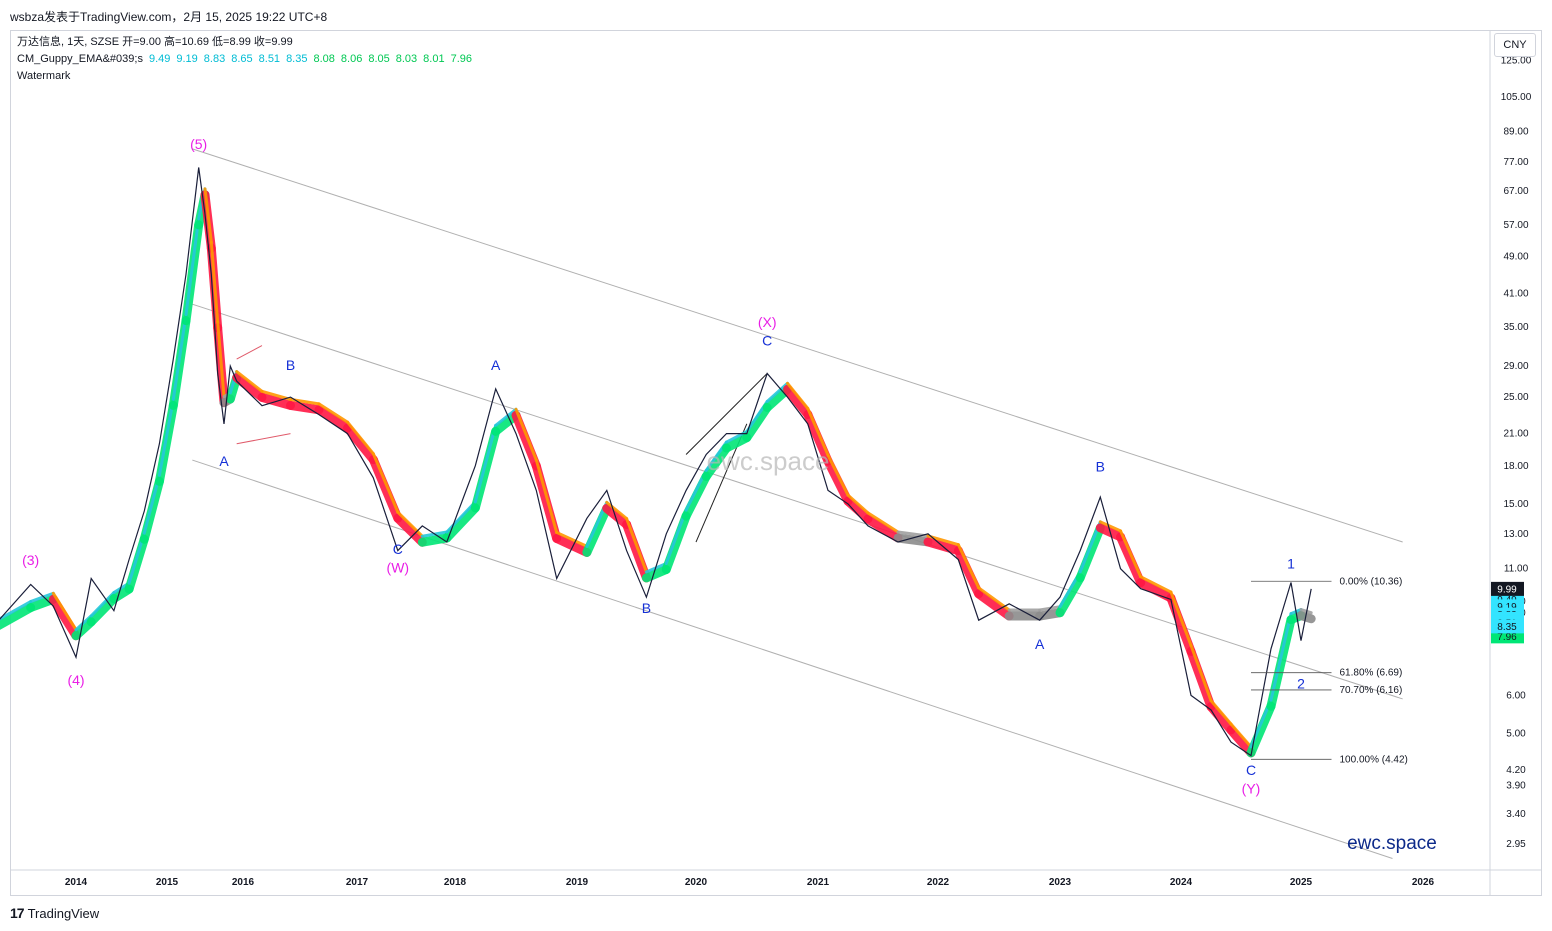 Image resolution: width=1552 pixels, height=931 pixels. I want to click on guppy-legend-value: 8.05, so click(379, 59).